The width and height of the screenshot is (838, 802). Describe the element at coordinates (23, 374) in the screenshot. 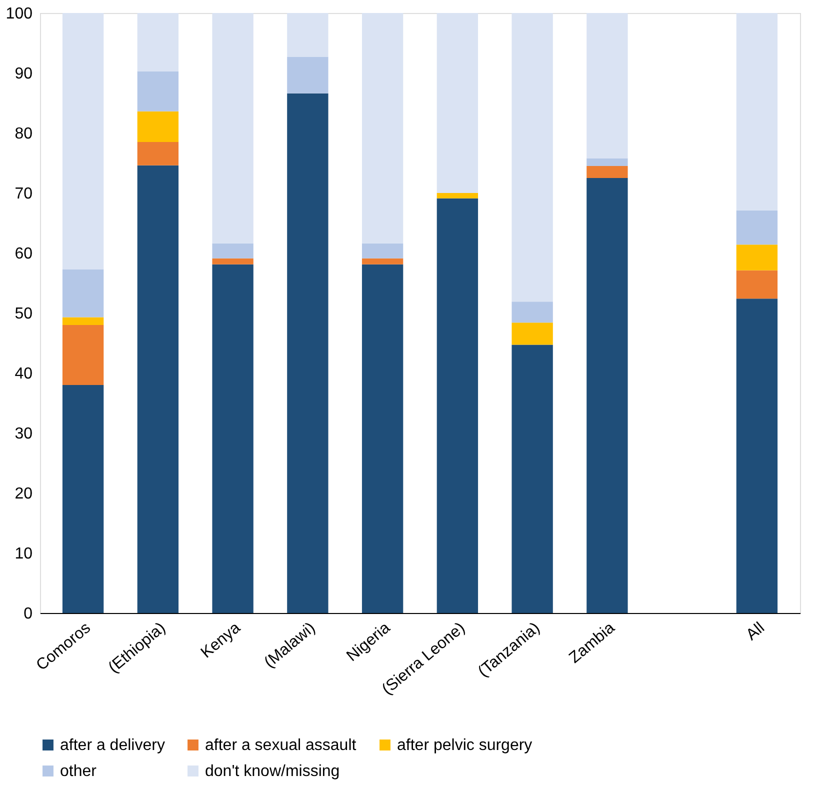

I see `y-tick-label: 40` at that location.